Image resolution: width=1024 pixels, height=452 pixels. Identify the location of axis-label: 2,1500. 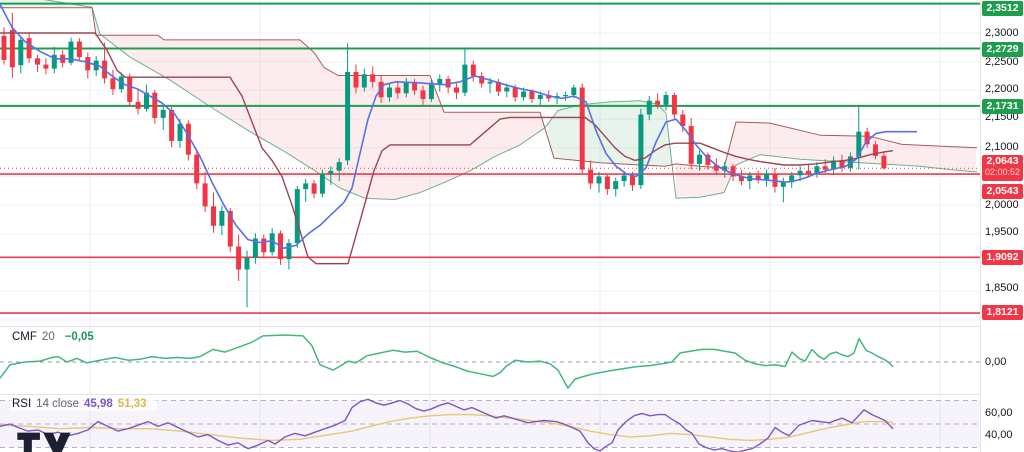
(1002, 117).